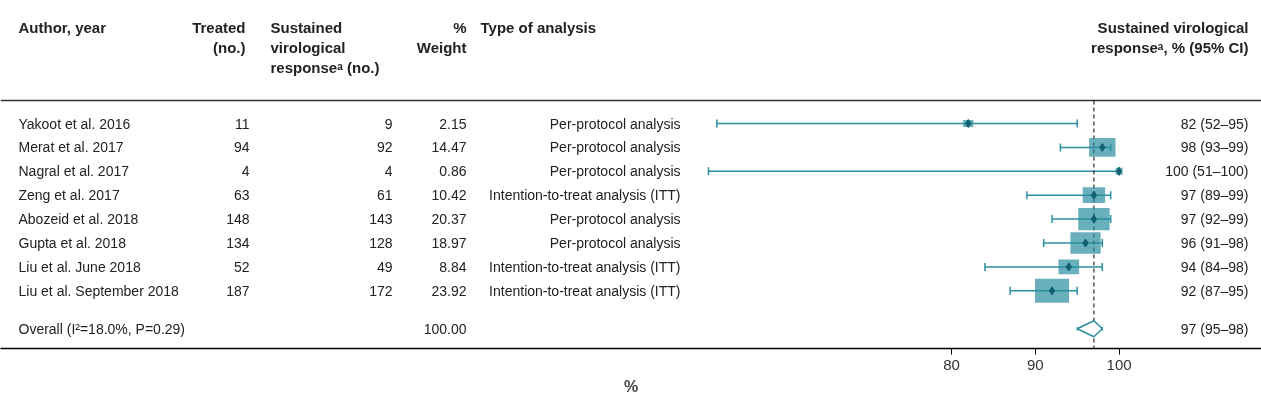  Describe the element at coordinates (449, 195) in the screenshot. I see `annotation: 10.42` at that location.